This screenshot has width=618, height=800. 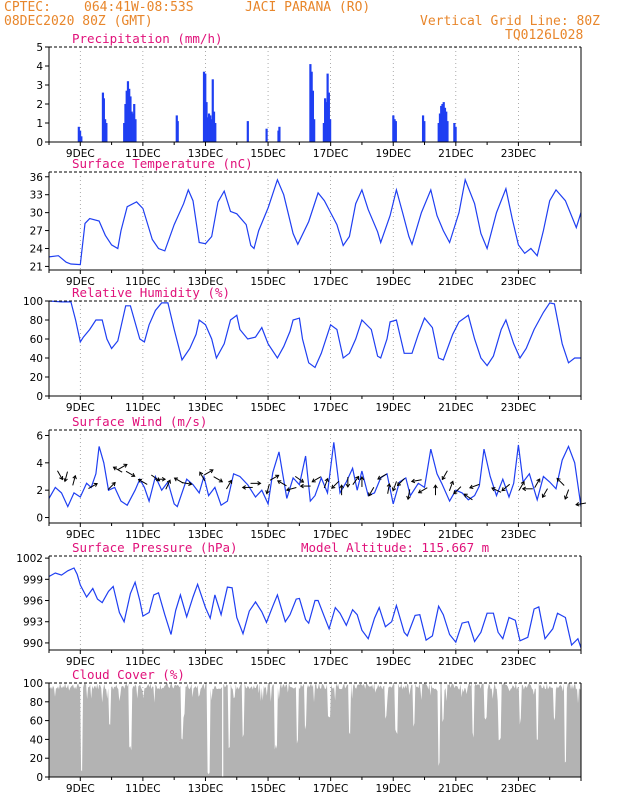 What do you see at coordinates (330, 154) in the screenshot?
I see `x-tick-label: 17DEC` at bounding box center [330, 154].